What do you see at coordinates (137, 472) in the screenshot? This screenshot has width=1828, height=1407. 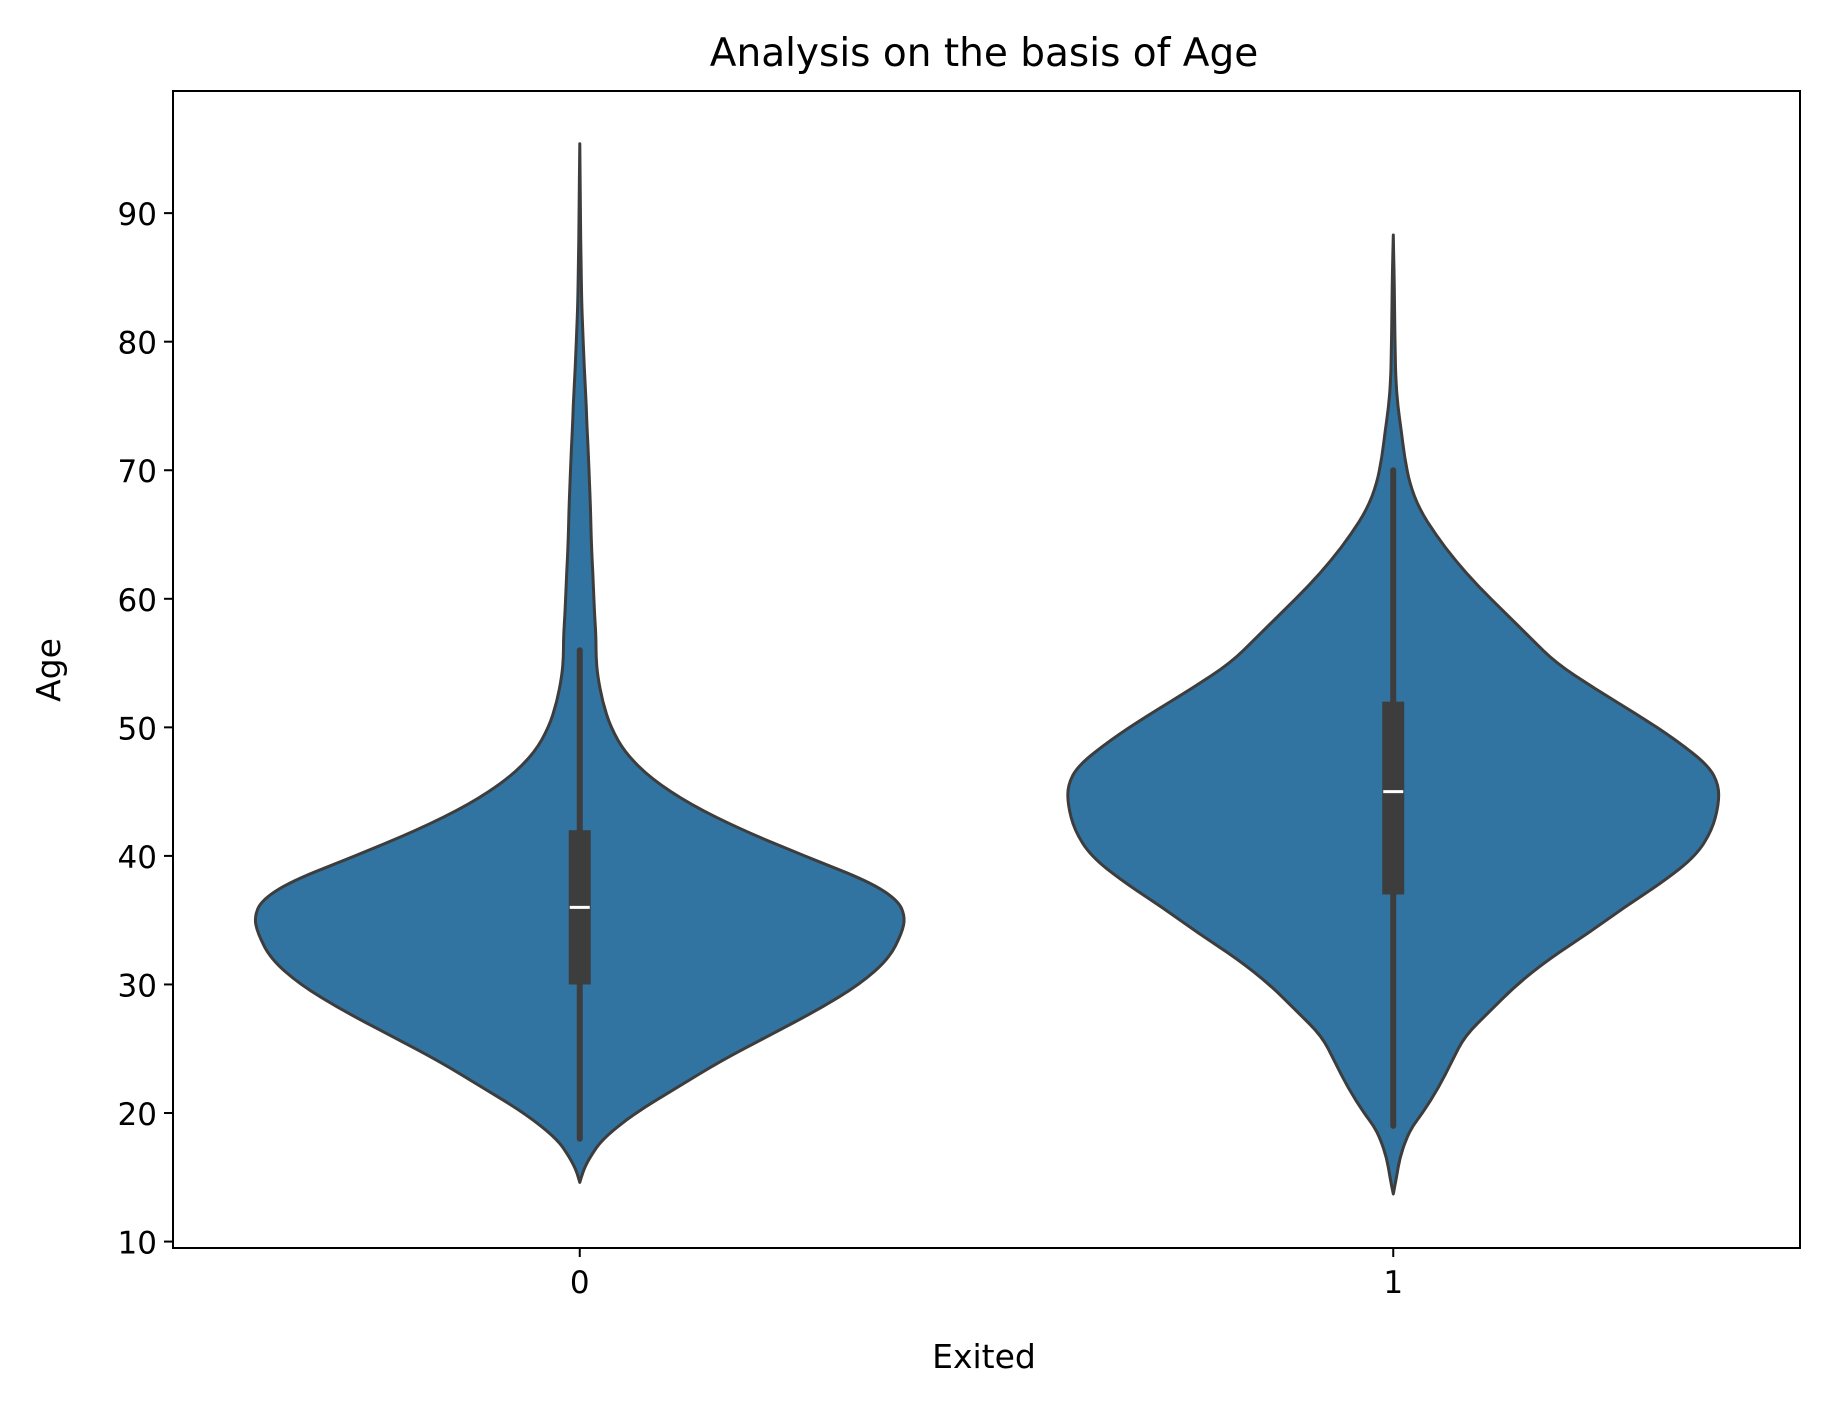 I see `y-tick-label-70: 70` at bounding box center [137, 472].